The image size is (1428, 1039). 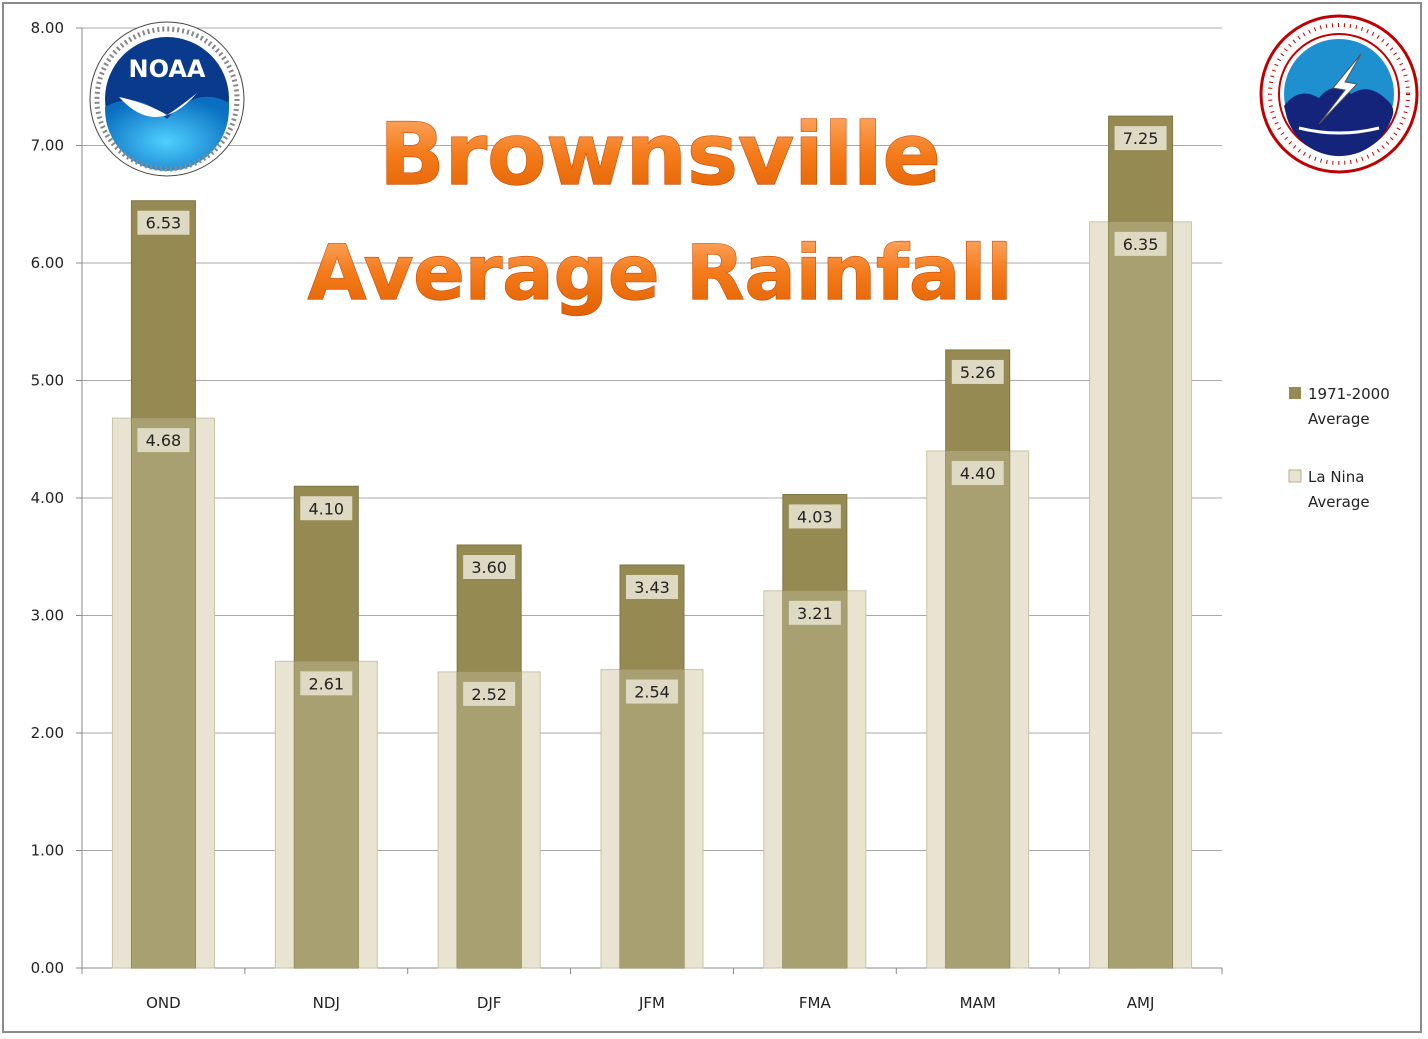 What do you see at coordinates (326, 814) in the screenshot?
I see `bar-overlap-NDJ` at bounding box center [326, 814].